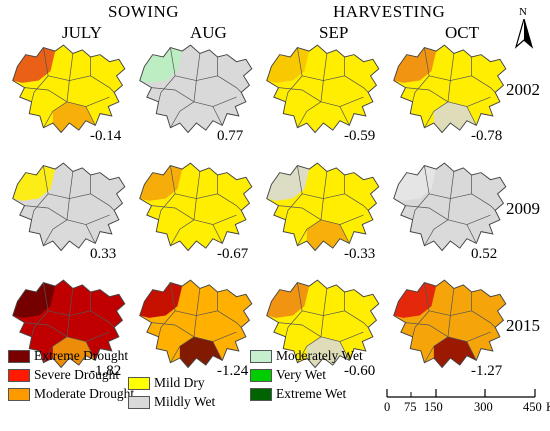 The width and height of the screenshot is (550, 431). Describe the element at coordinates (487, 136) in the screenshot. I see `index-value-2002-oct: -0.78` at that location.